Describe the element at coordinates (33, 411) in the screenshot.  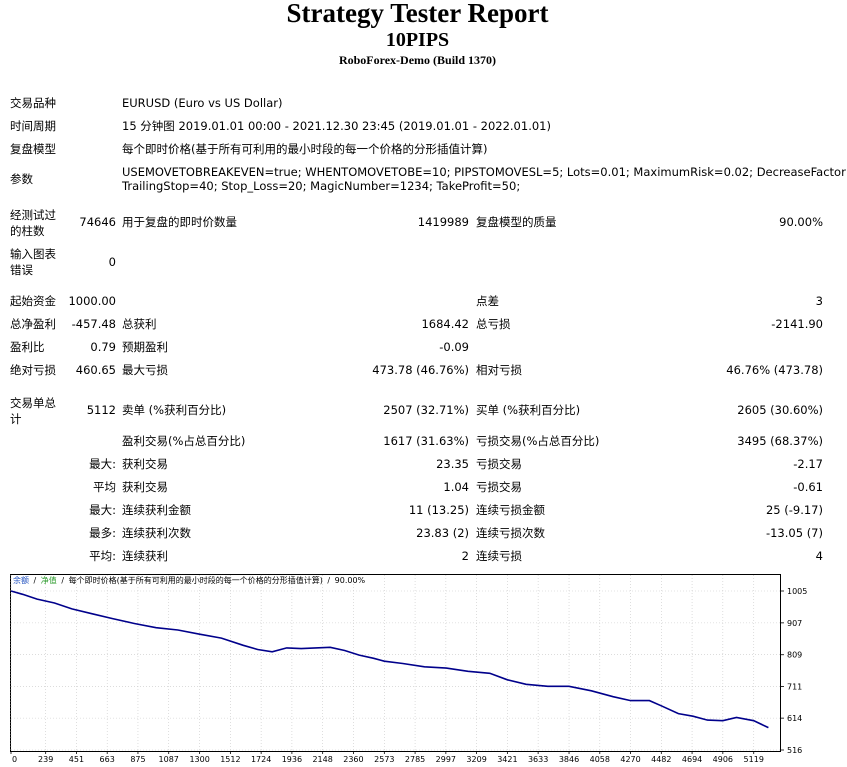
I see `total-trades-label: 交易单总计` at that location.